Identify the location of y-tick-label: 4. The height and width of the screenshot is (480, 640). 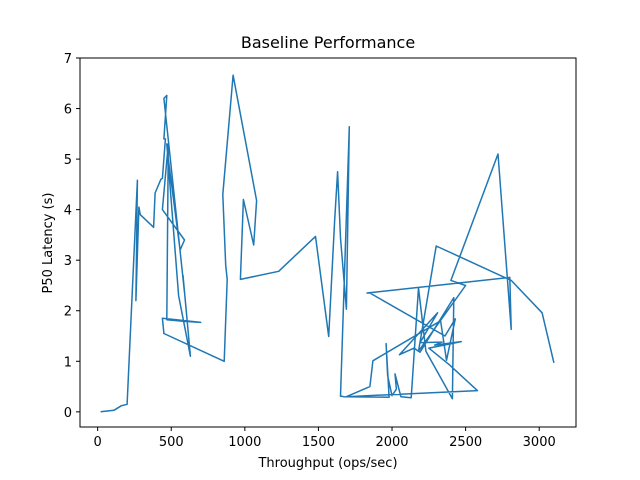
(68, 211).